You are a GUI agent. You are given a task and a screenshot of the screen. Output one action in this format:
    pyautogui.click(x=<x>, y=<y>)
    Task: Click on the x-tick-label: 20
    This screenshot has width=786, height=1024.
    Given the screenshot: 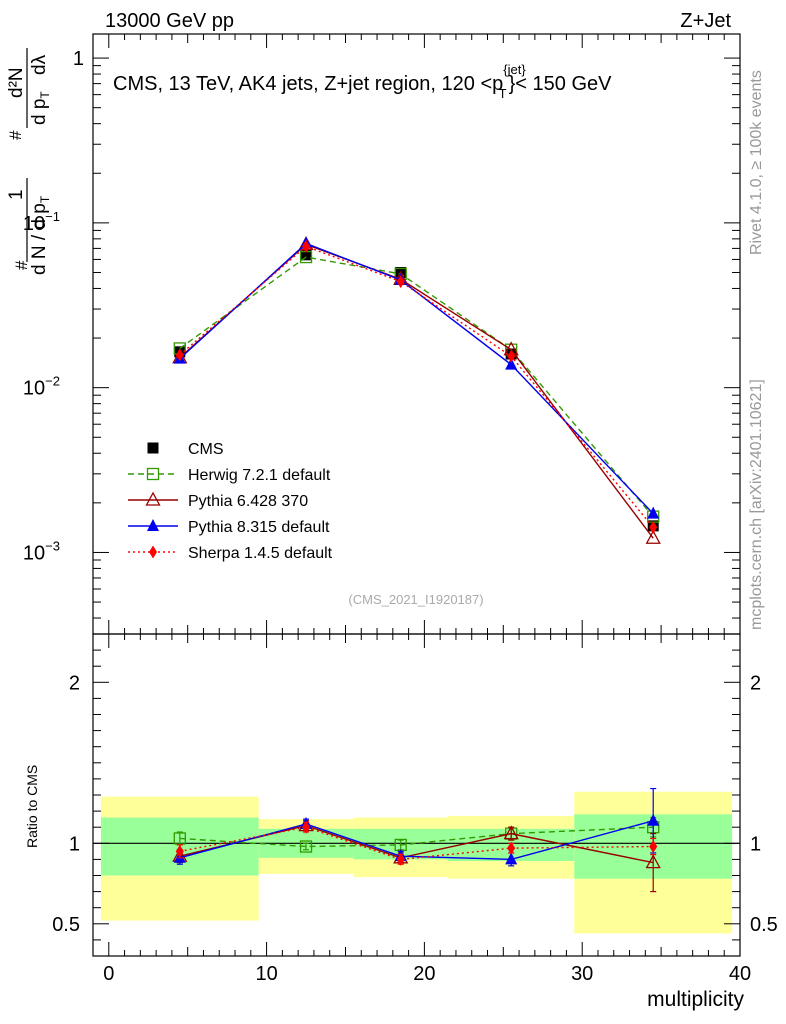 What is the action you would take?
    pyautogui.click(x=424, y=974)
    